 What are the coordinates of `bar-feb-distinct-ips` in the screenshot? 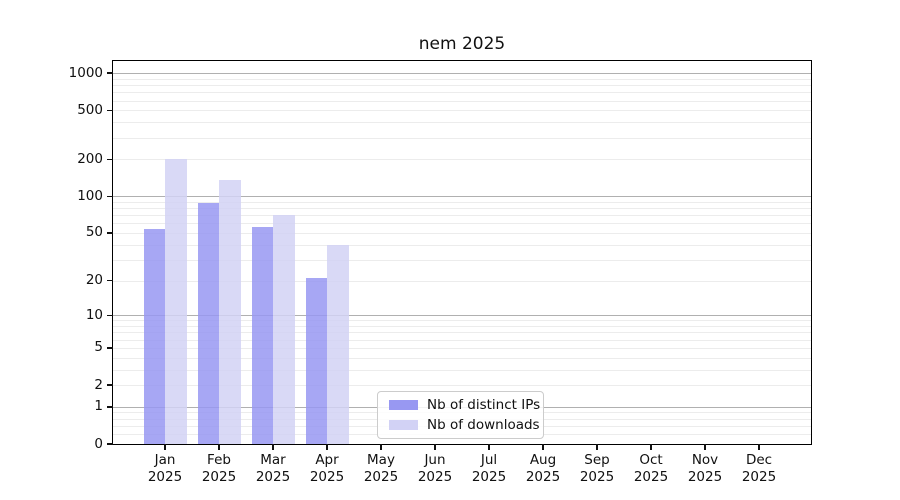 It's located at (208, 323).